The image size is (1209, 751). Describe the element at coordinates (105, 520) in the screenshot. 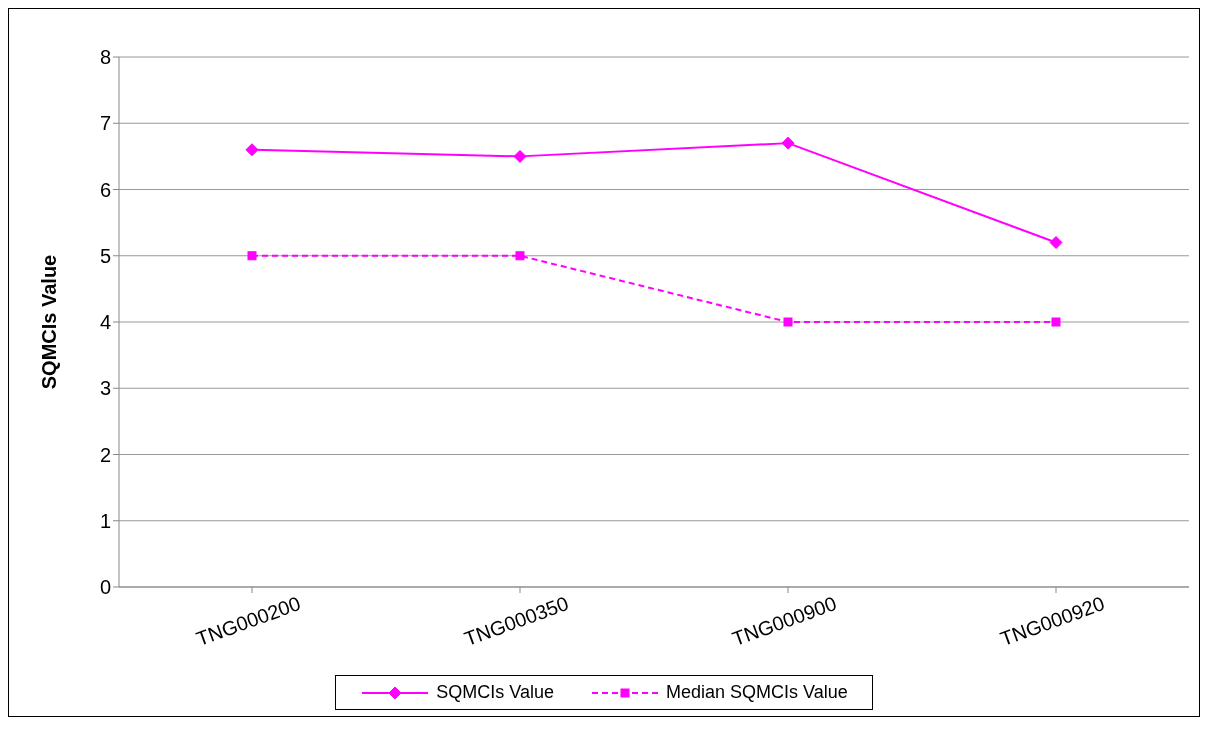

I see `y-tick-label: 1` at that location.